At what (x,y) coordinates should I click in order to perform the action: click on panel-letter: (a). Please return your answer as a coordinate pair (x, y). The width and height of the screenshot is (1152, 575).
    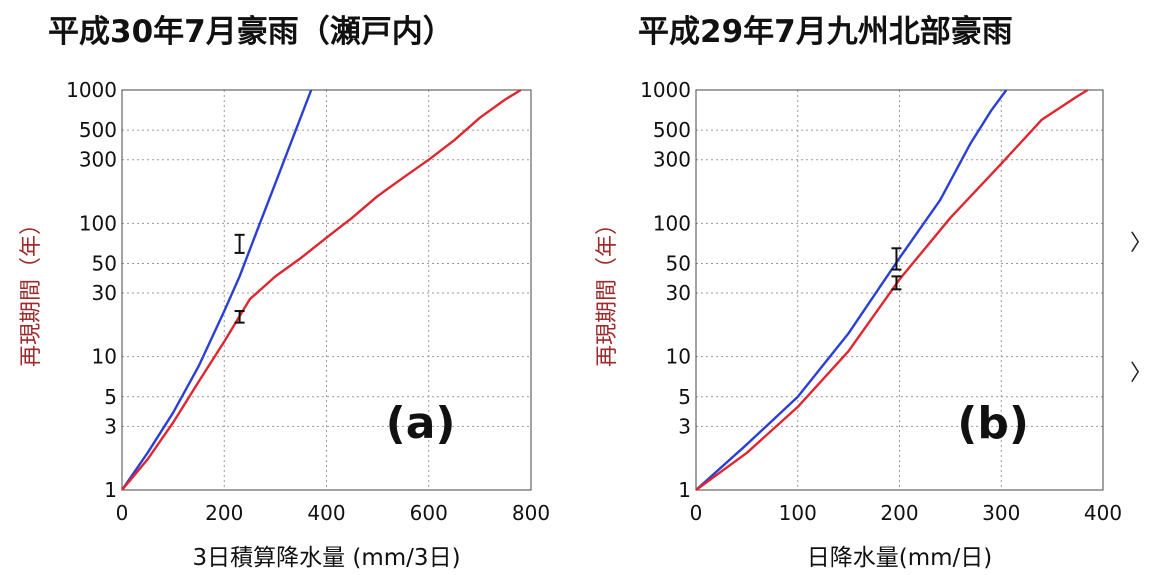
    Looking at the image, I should click on (421, 423).